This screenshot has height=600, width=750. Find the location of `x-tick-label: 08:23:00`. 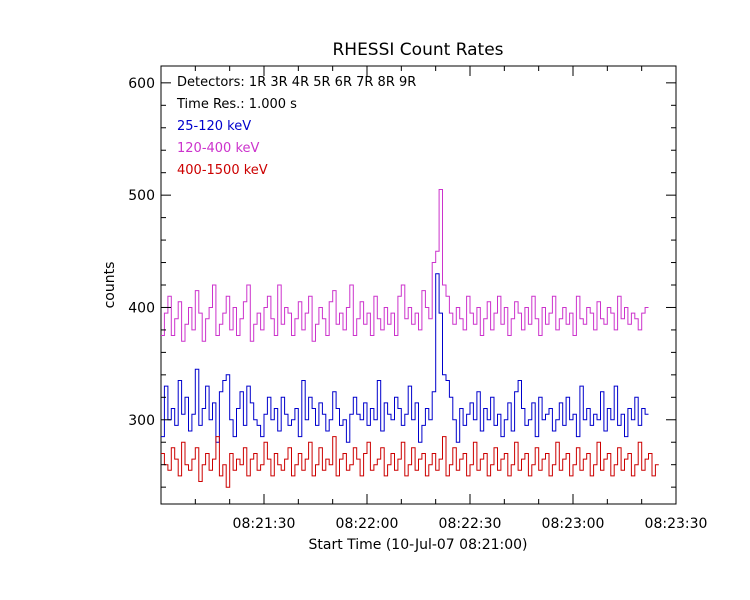

x-tick-label: 08:23:00 is located at coordinates (573, 524).